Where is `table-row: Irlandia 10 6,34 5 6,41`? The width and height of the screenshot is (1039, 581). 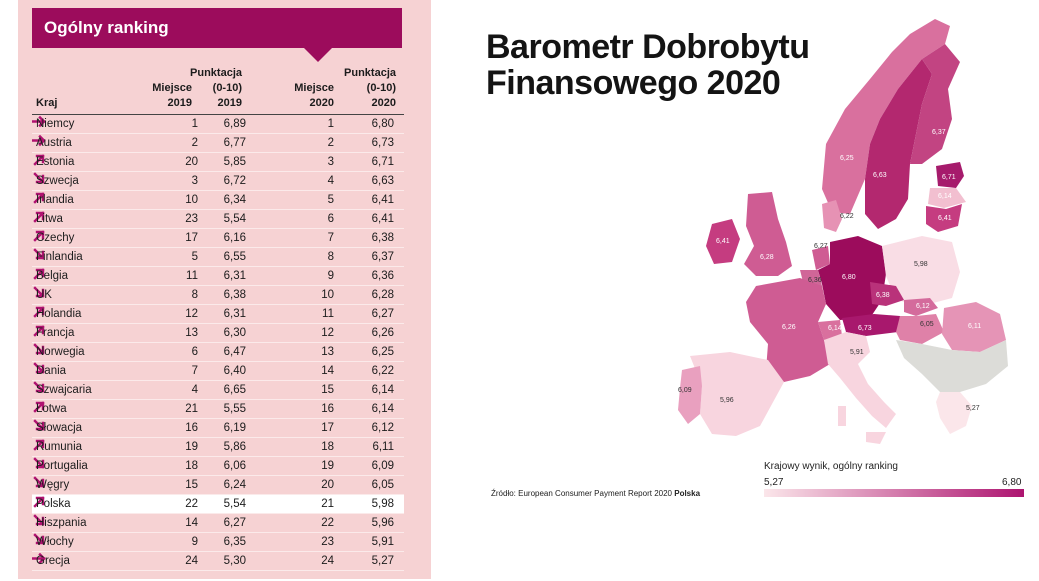
table-row: Irlandia 10 6,34 5 6,41 is located at coordinates (218, 200).